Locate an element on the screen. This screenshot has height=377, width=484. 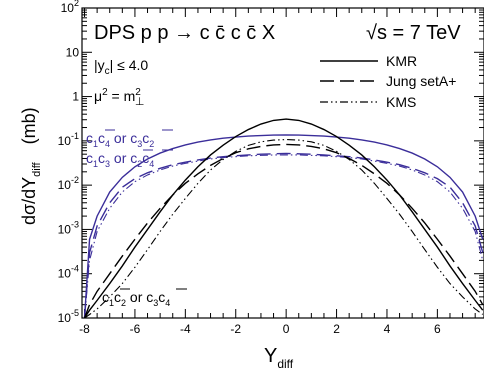
y-tick-label: 10⁻⁴ is located at coordinates (68, 272).